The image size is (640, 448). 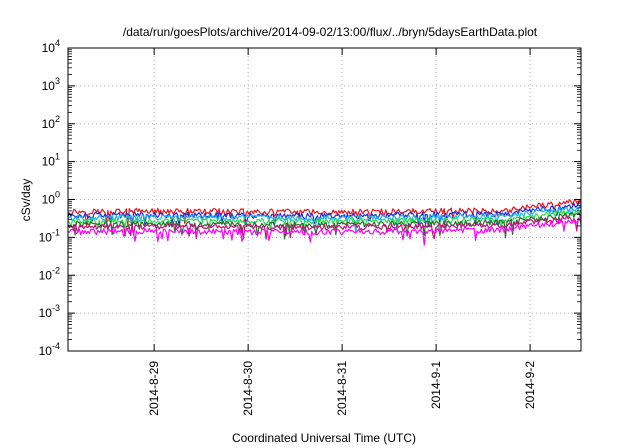 What do you see at coordinates (51, 198) in the screenshot?
I see `y-tick-label: 10⁰` at bounding box center [51, 198].